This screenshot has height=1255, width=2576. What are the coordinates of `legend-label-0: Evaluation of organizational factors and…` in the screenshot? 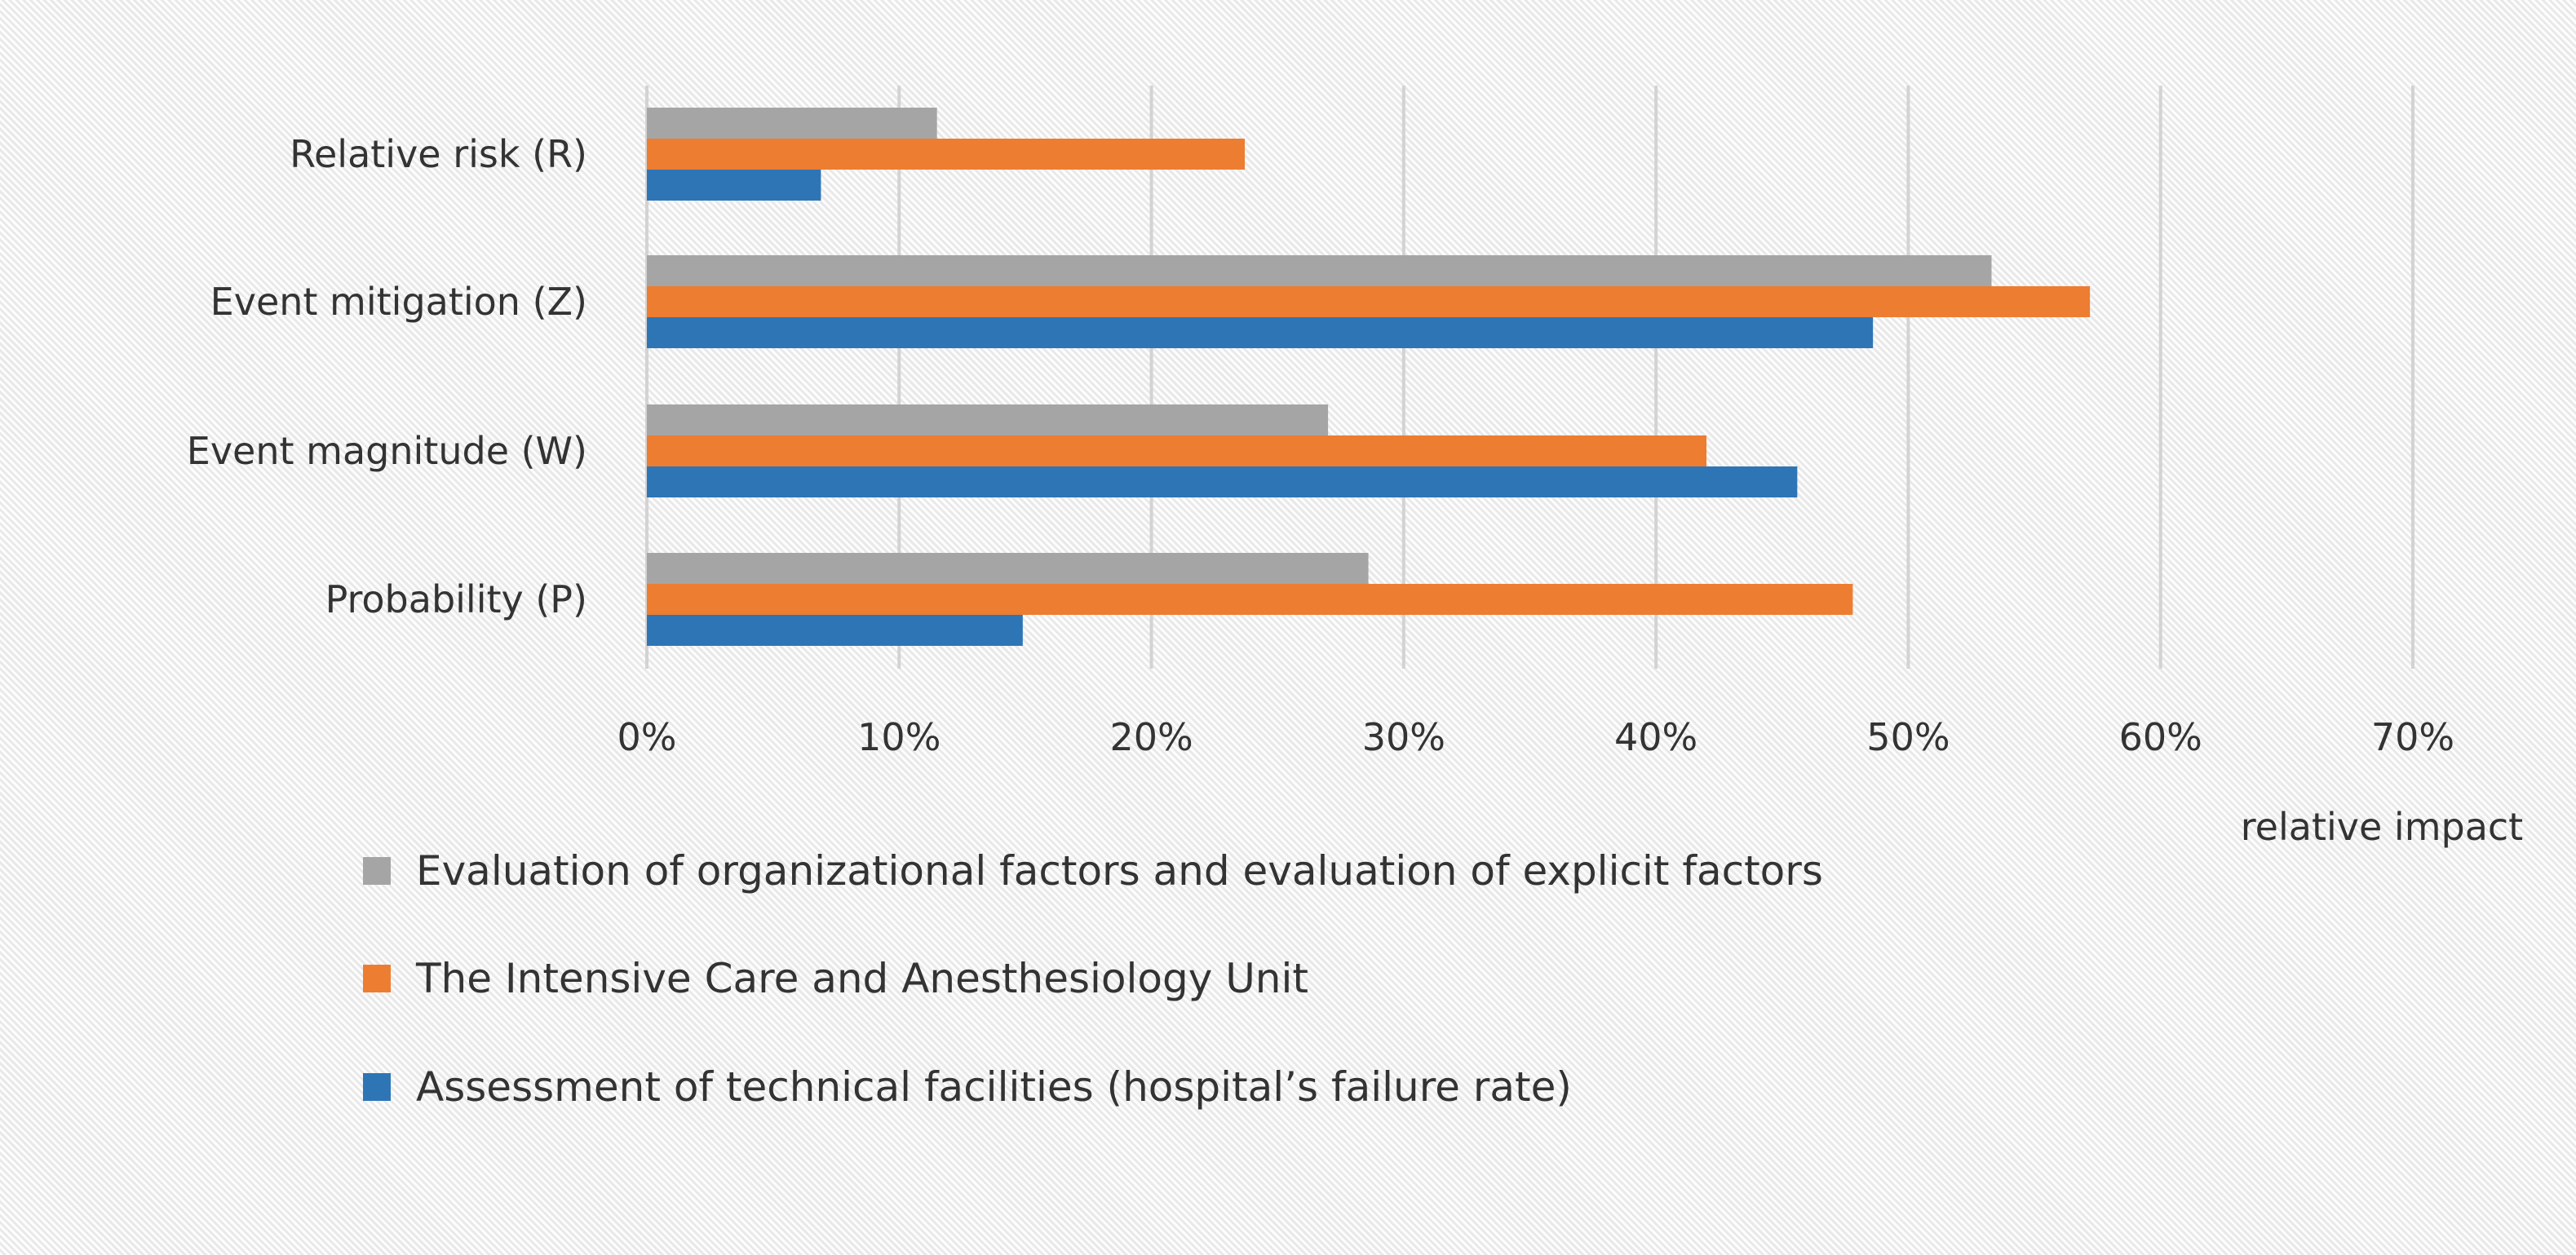 It's located at (1119, 871).